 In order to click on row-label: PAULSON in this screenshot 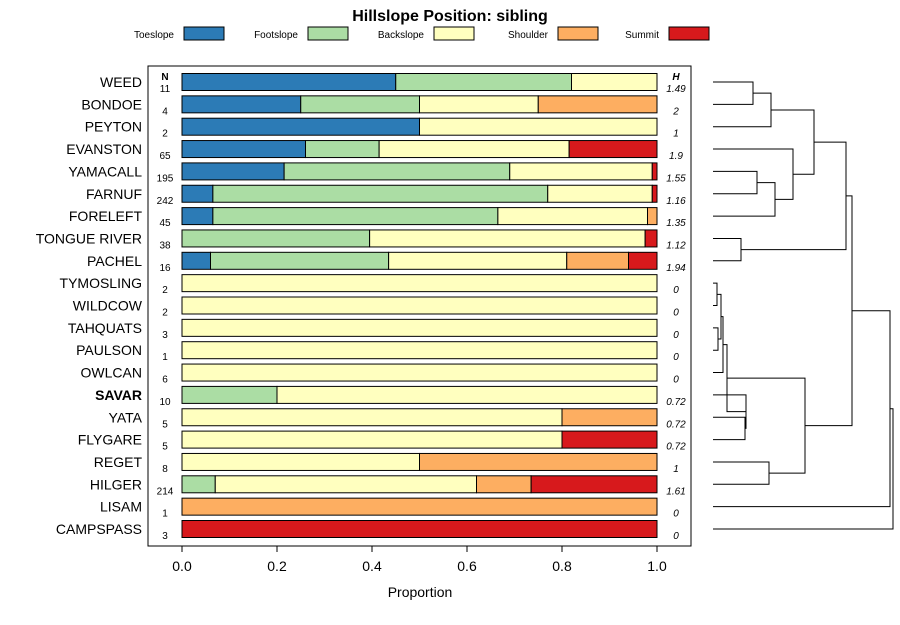, I will do `click(109, 350)`.